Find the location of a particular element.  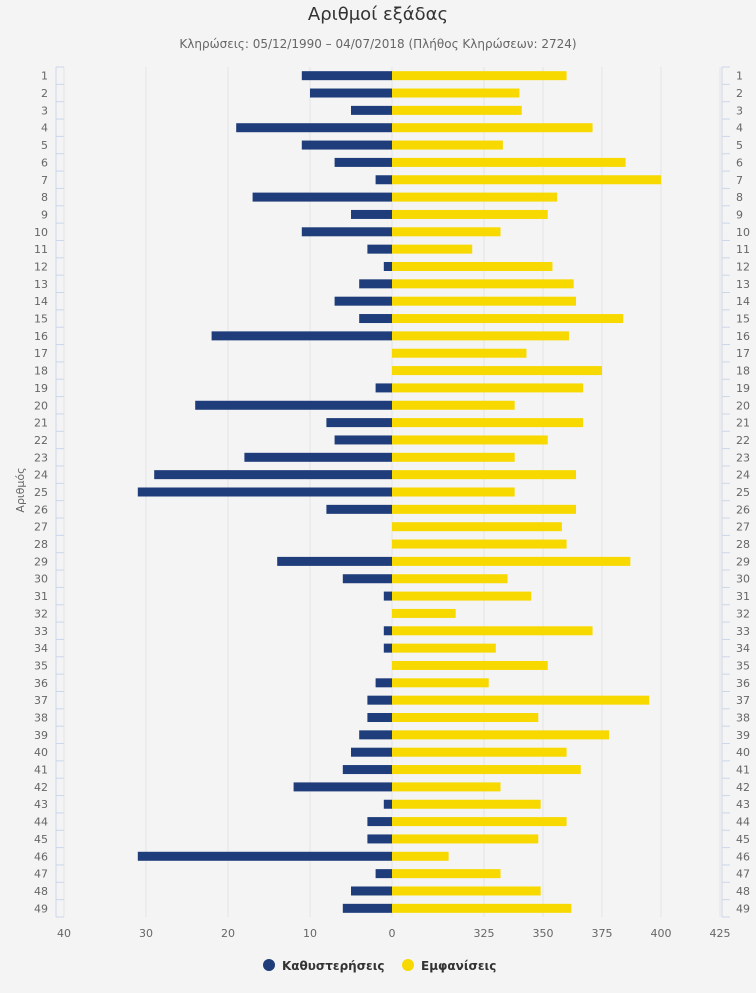

legend-item-delays: Καθυστερήσεις is located at coordinates (324, 966).